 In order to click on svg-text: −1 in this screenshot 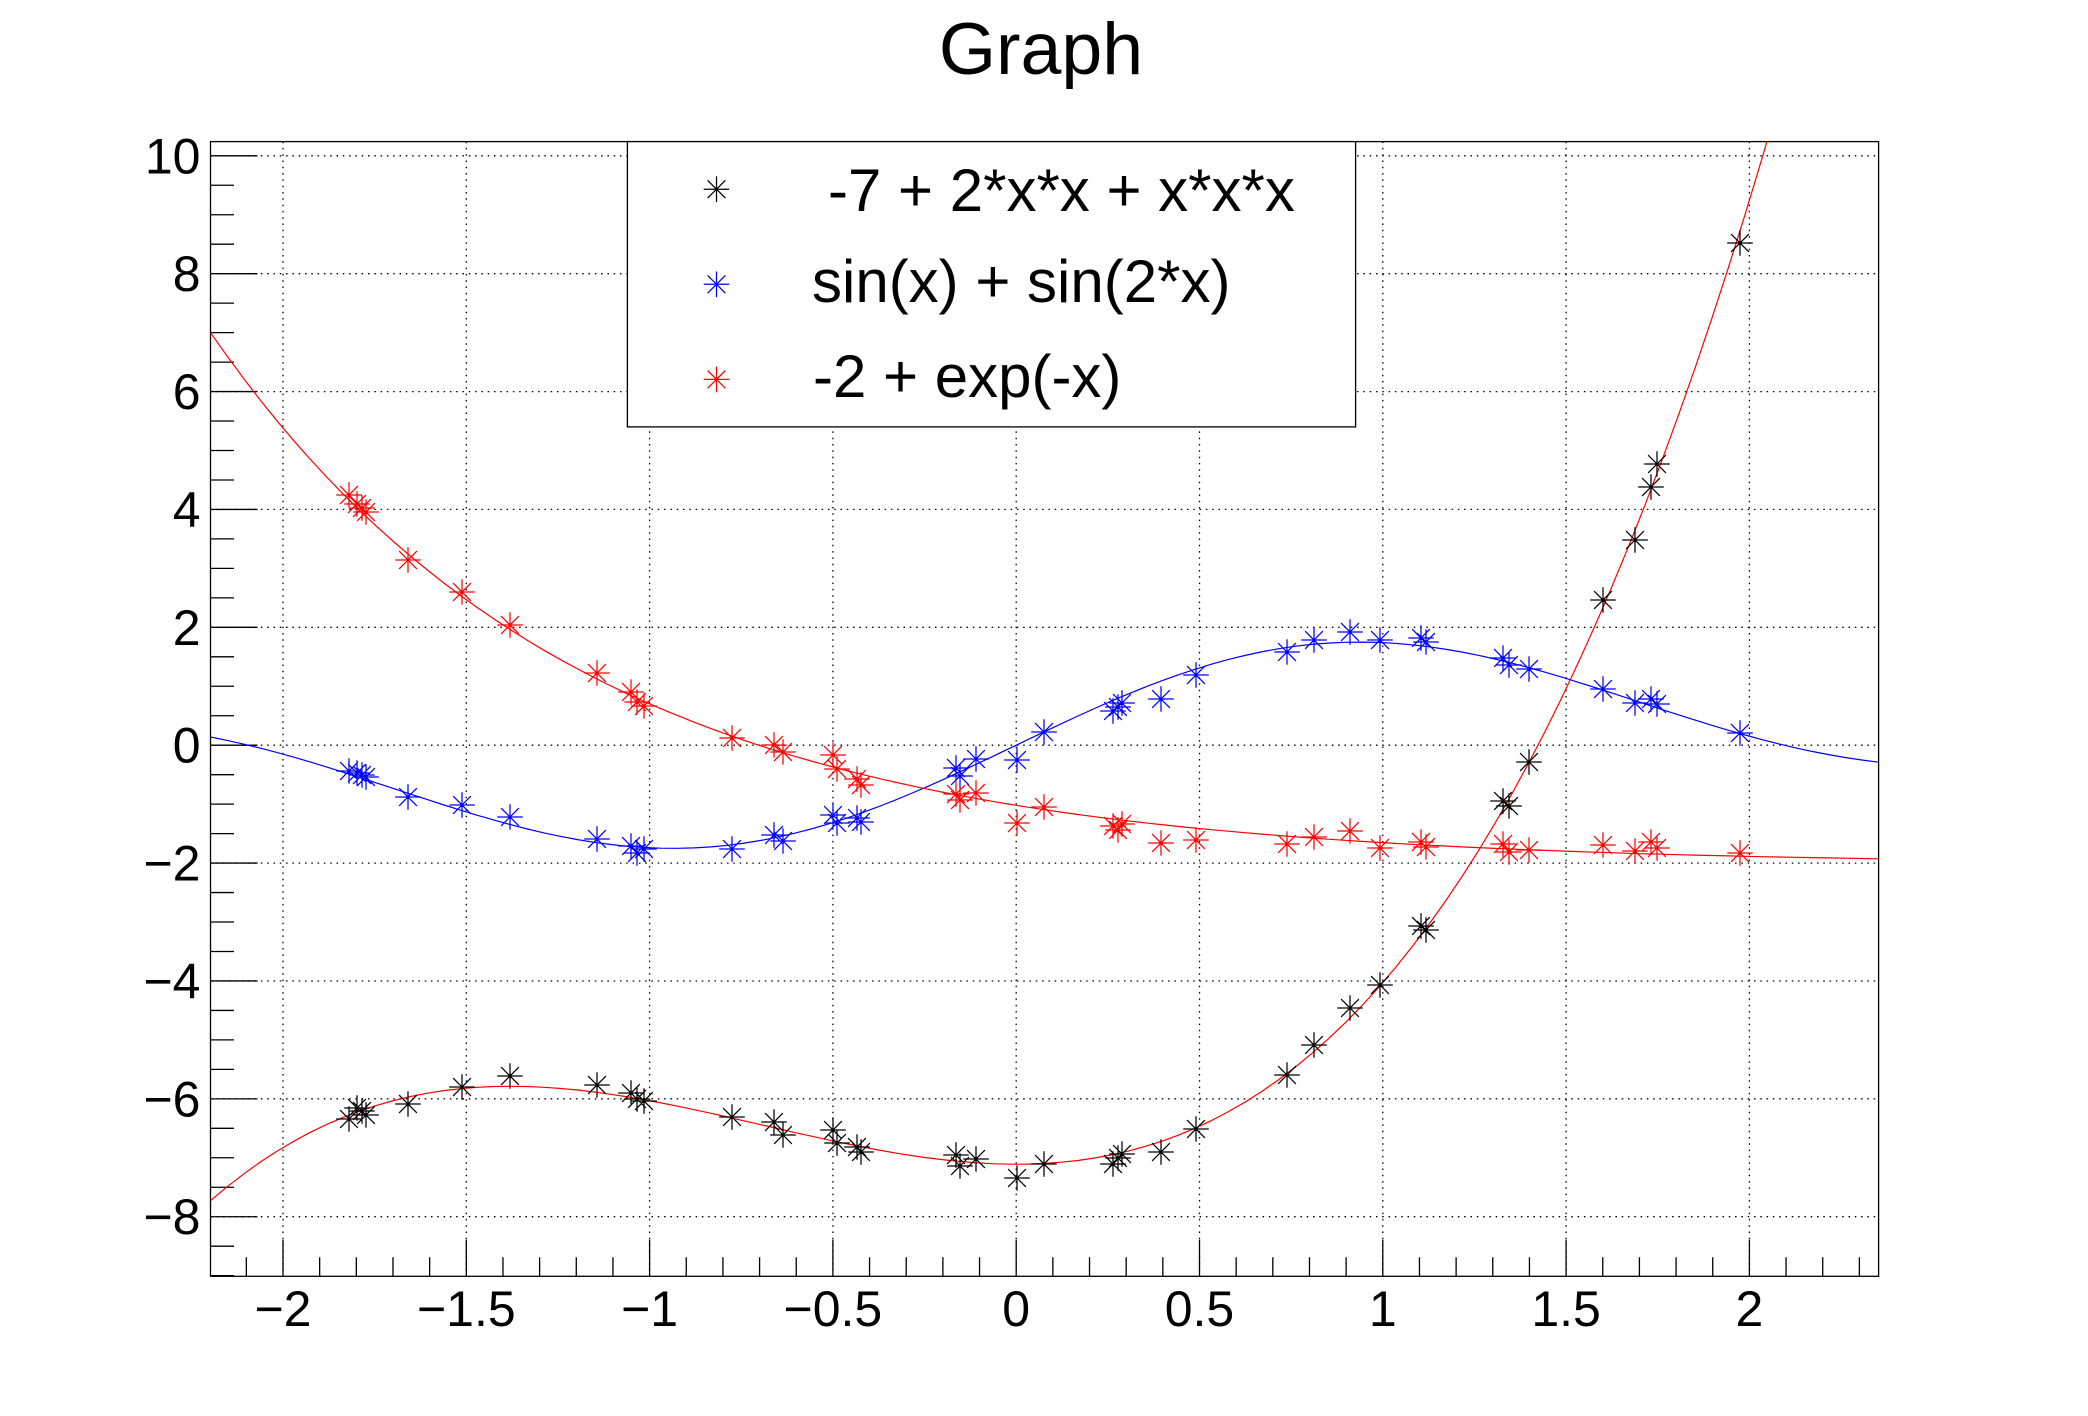, I will do `click(649, 1309)`.